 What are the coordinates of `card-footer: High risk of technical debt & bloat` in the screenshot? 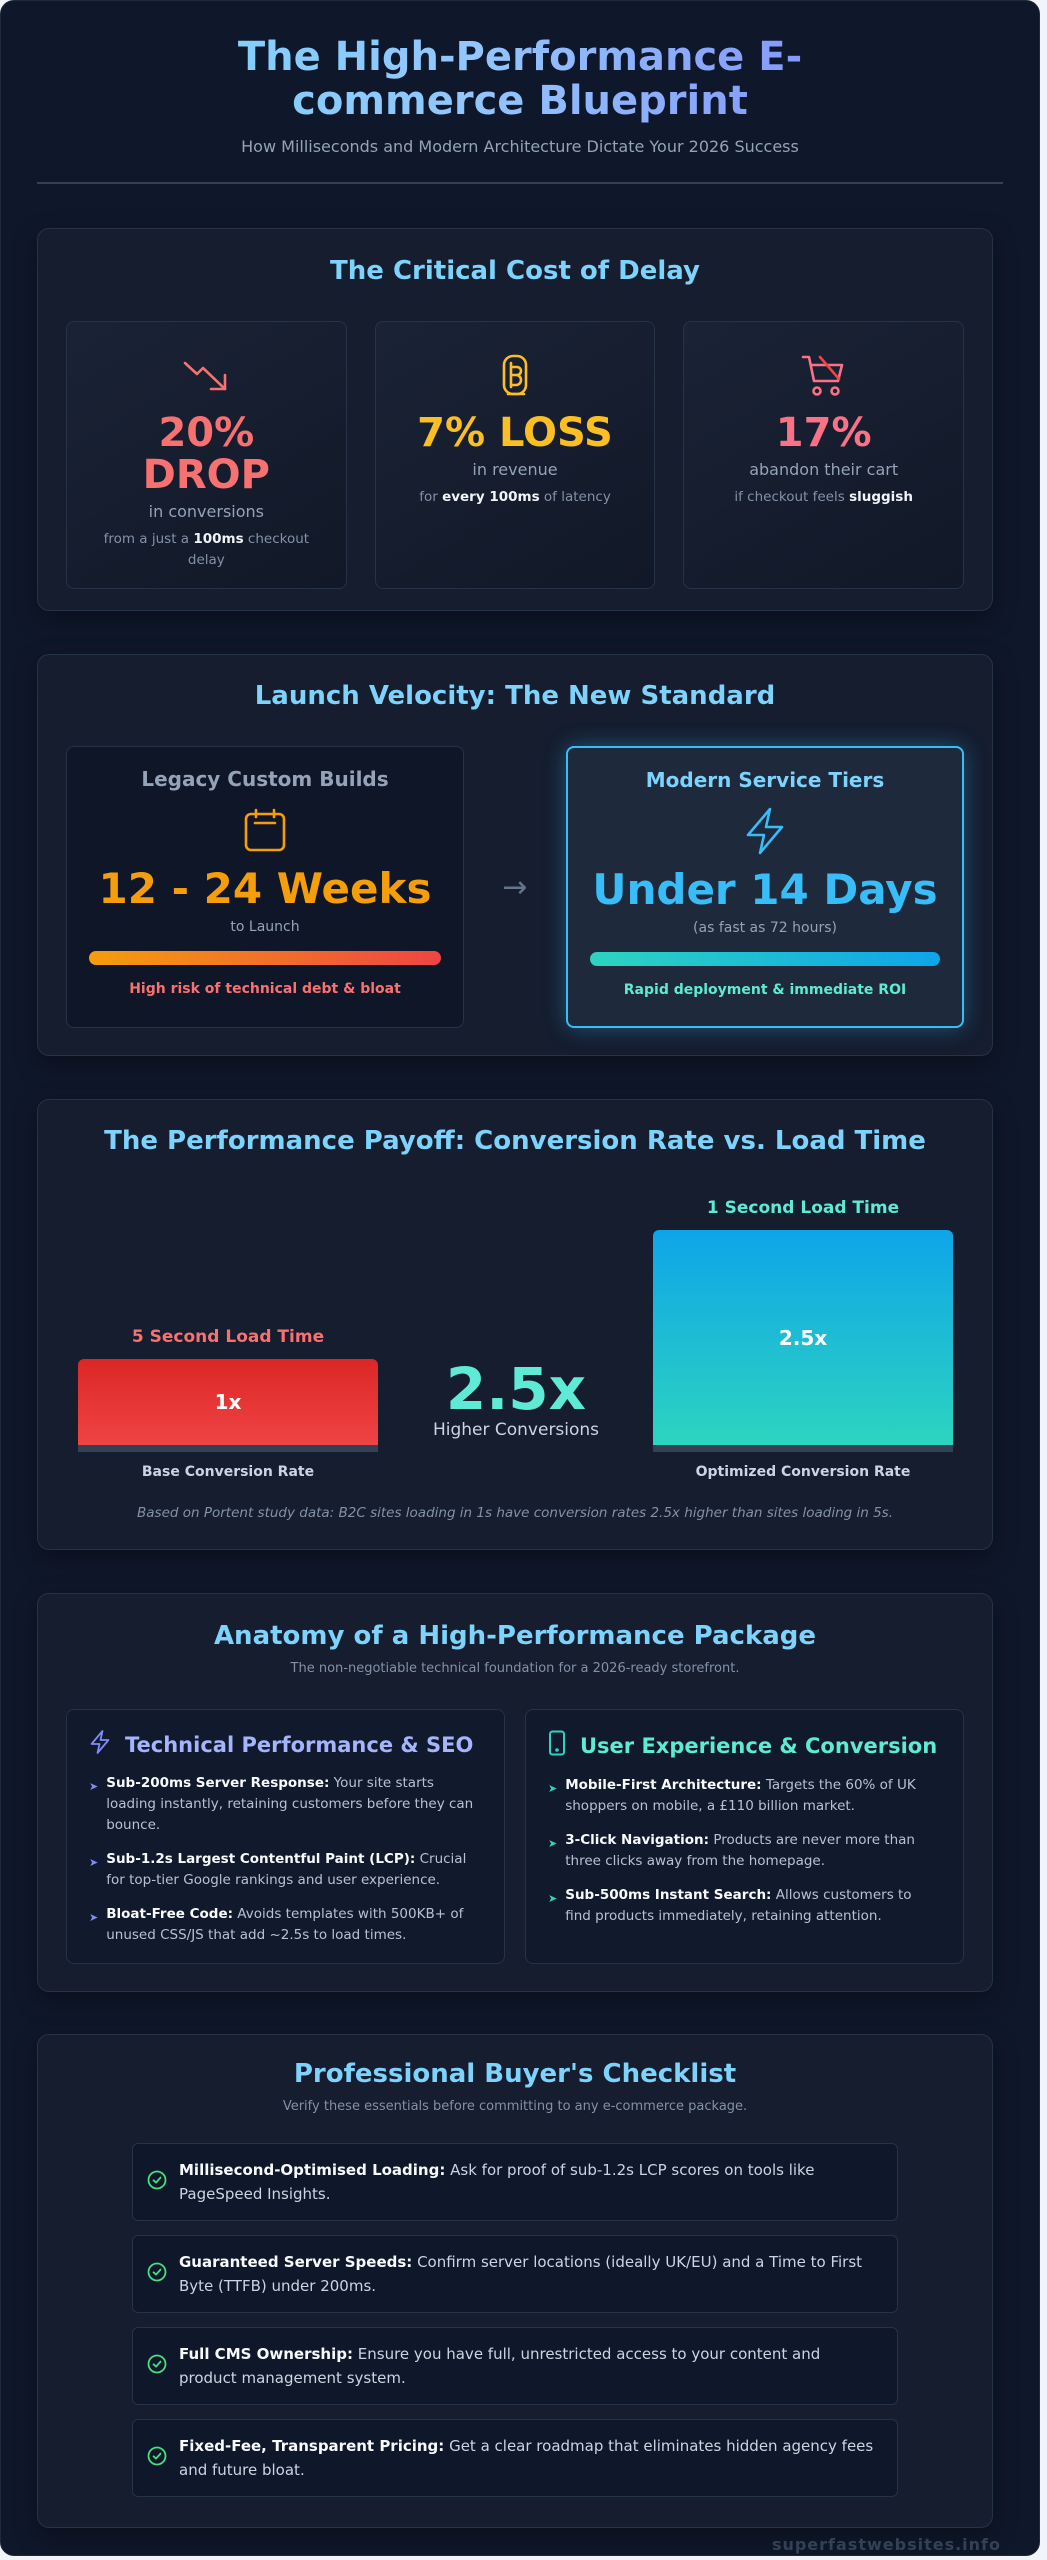 It's located at (265, 989).